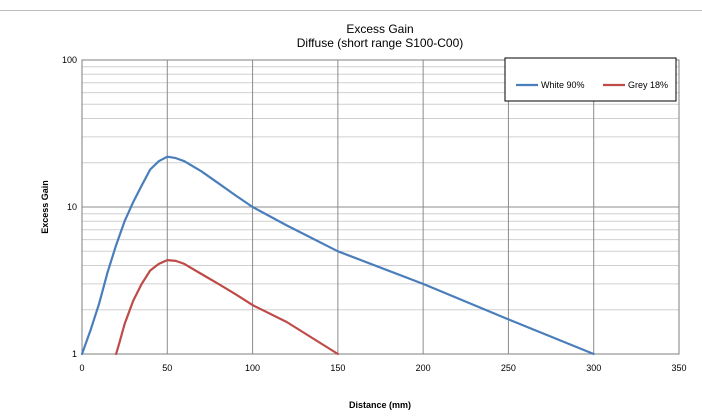 The height and width of the screenshot is (419, 702). I want to click on legend-label-1: White 90%, so click(563, 85).